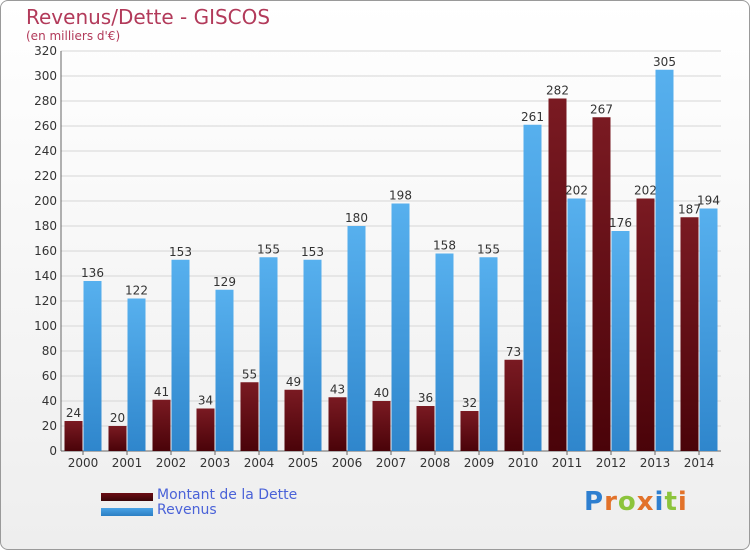 The image size is (750, 550). What do you see at coordinates (425, 398) in the screenshot?
I see `data-label: 36` at bounding box center [425, 398].